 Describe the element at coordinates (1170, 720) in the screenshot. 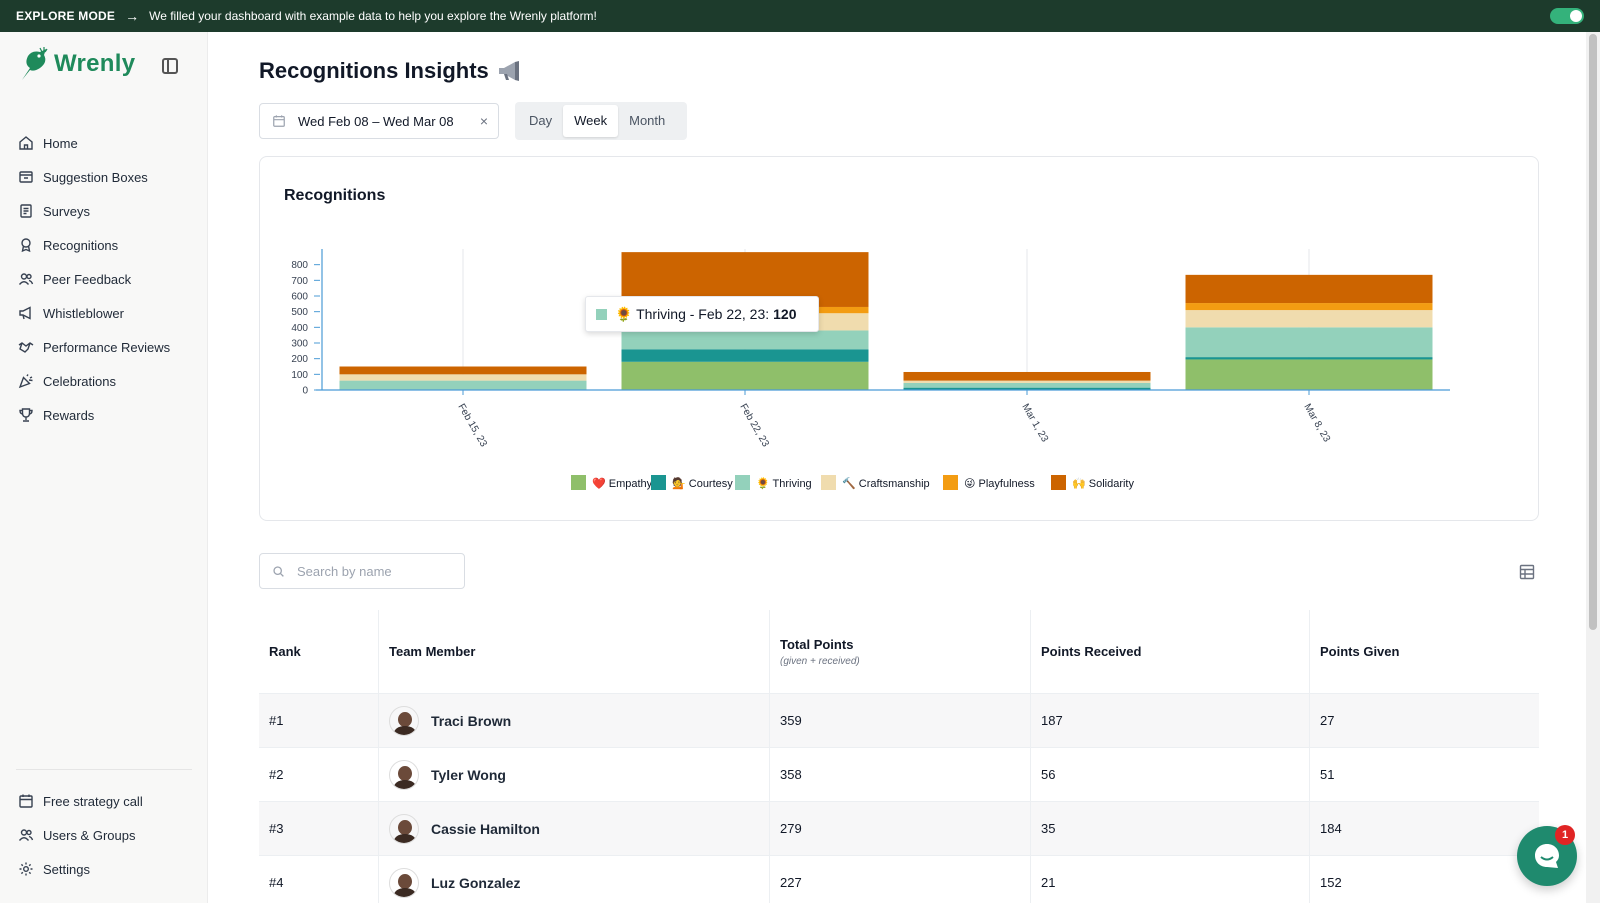

I see `cell-received: 187` at that location.